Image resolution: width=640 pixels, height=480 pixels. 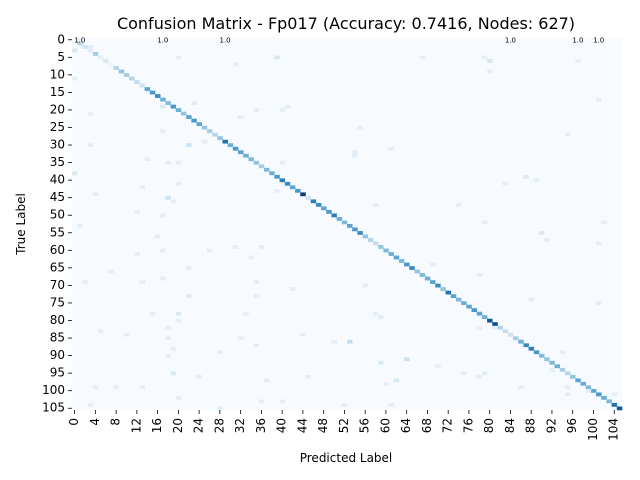 What do you see at coordinates (61, 39) in the screenshot?
I see `y-tick-label-0: 0` at bounding box center [61, 39].